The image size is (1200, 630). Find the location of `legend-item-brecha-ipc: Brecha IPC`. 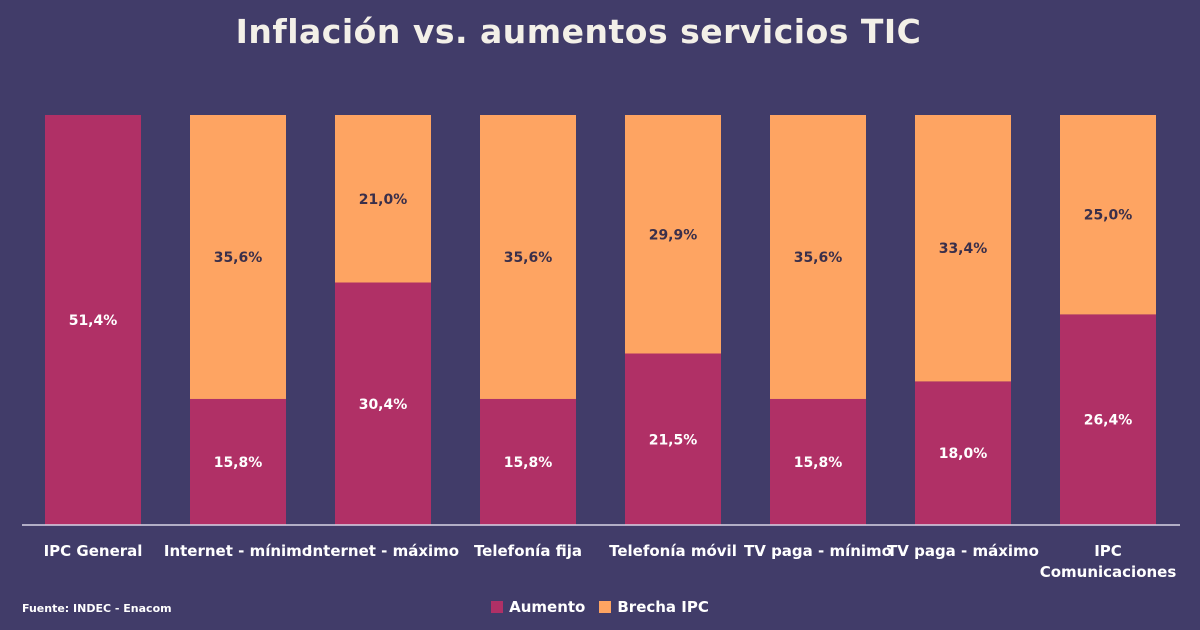

legend-item-brecha-ipc: Brecha IPC is located at coordinates (654, 607).